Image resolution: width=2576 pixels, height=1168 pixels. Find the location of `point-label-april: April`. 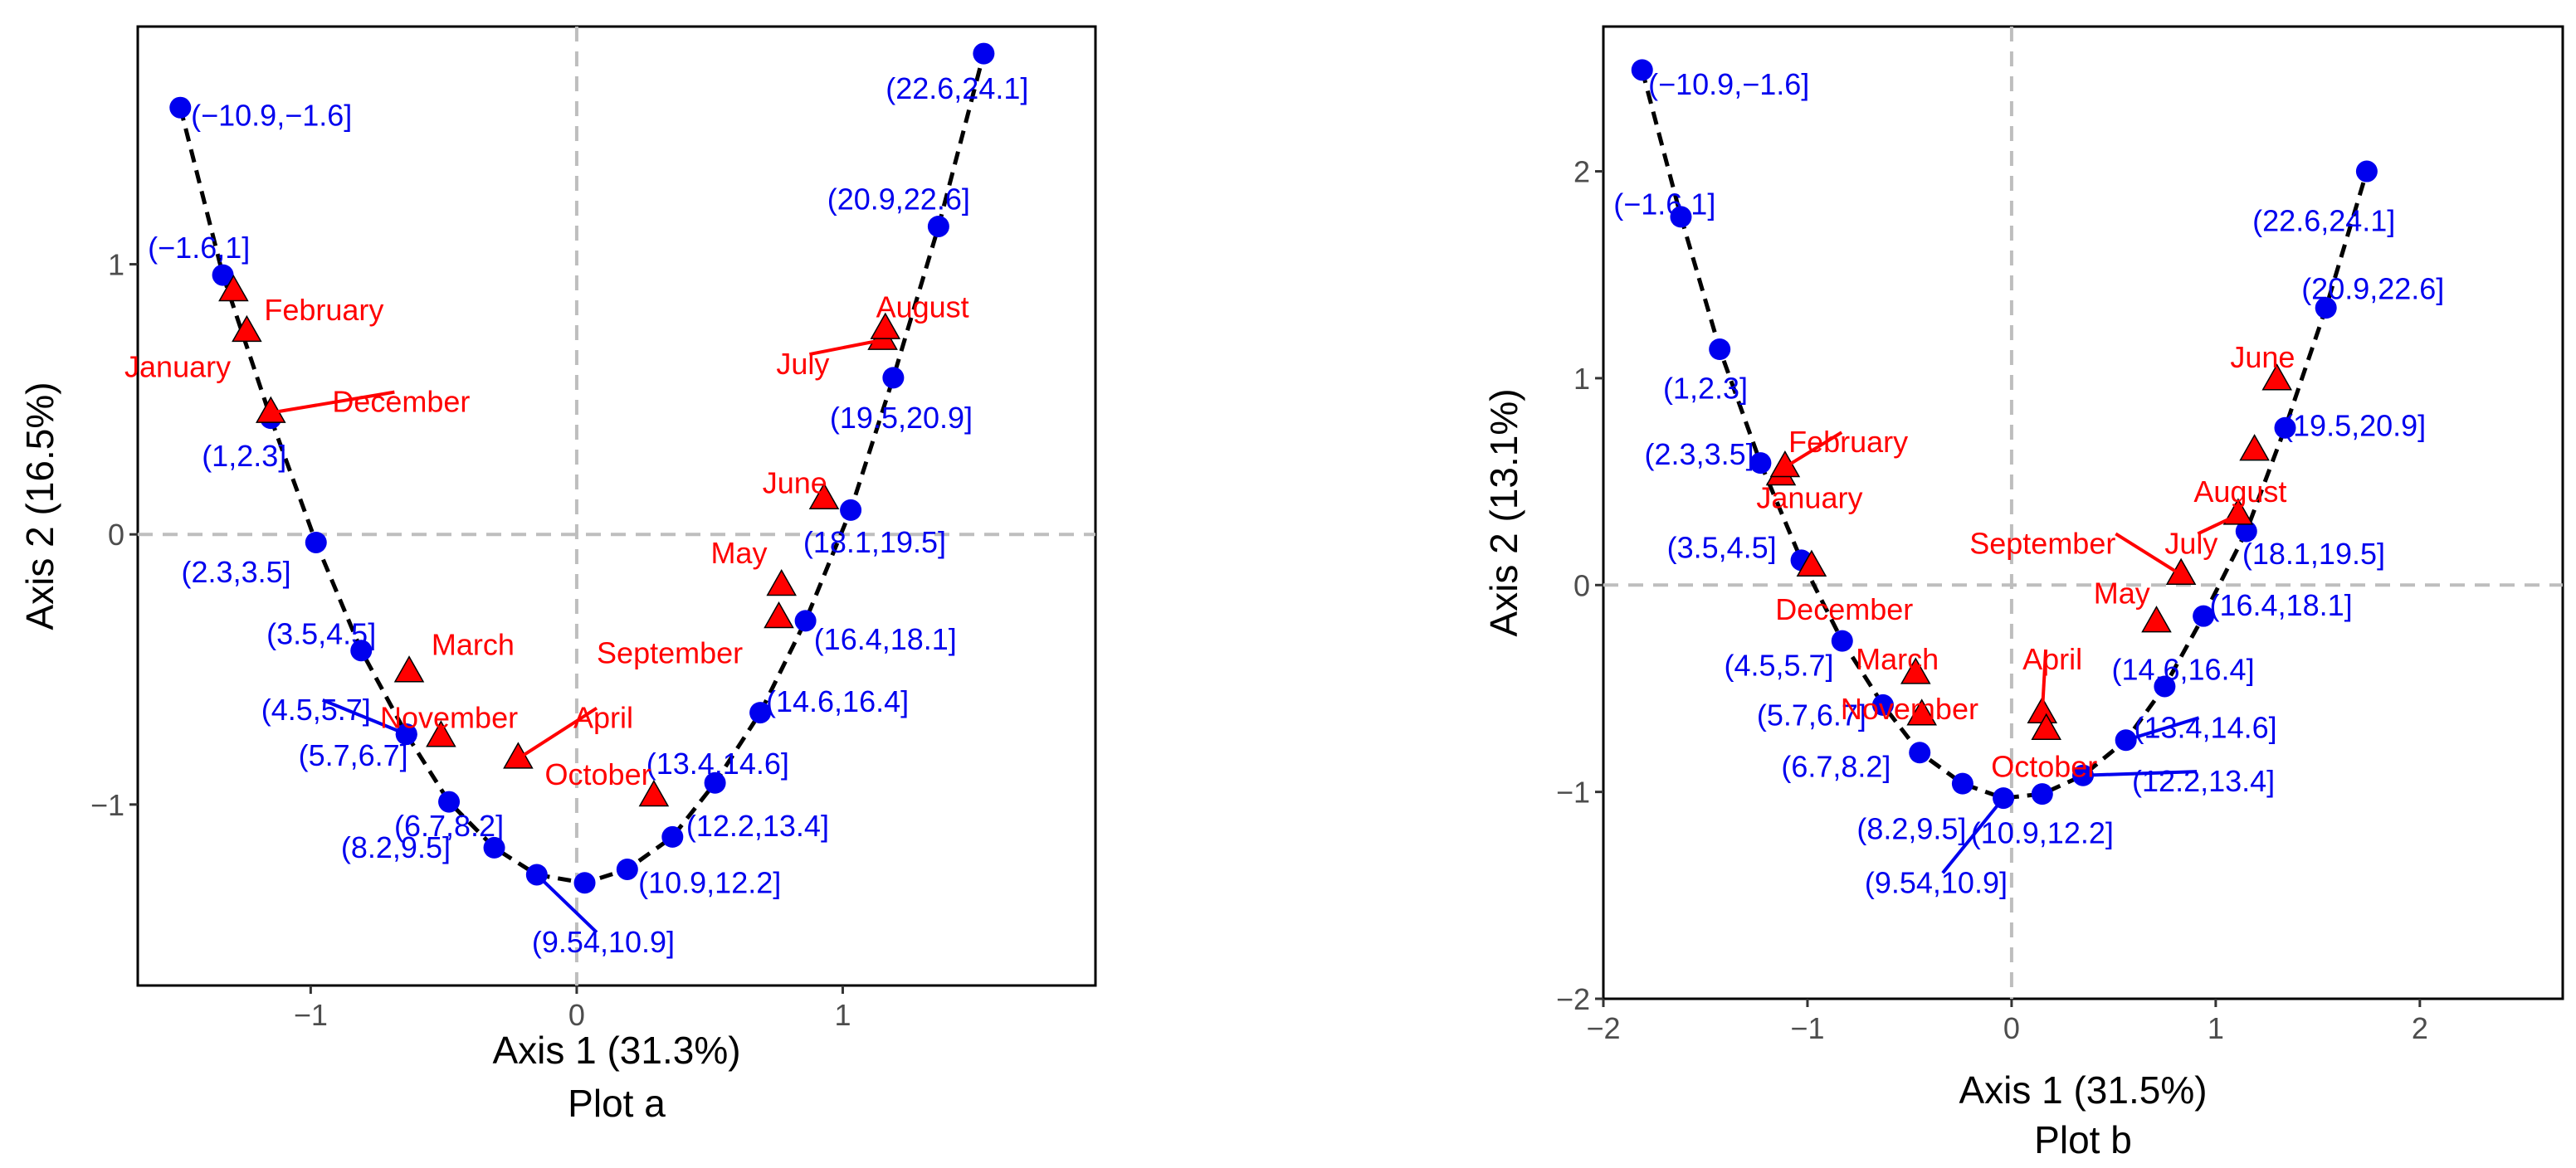

point-label-april: April is located at coordinates (2052, 659).